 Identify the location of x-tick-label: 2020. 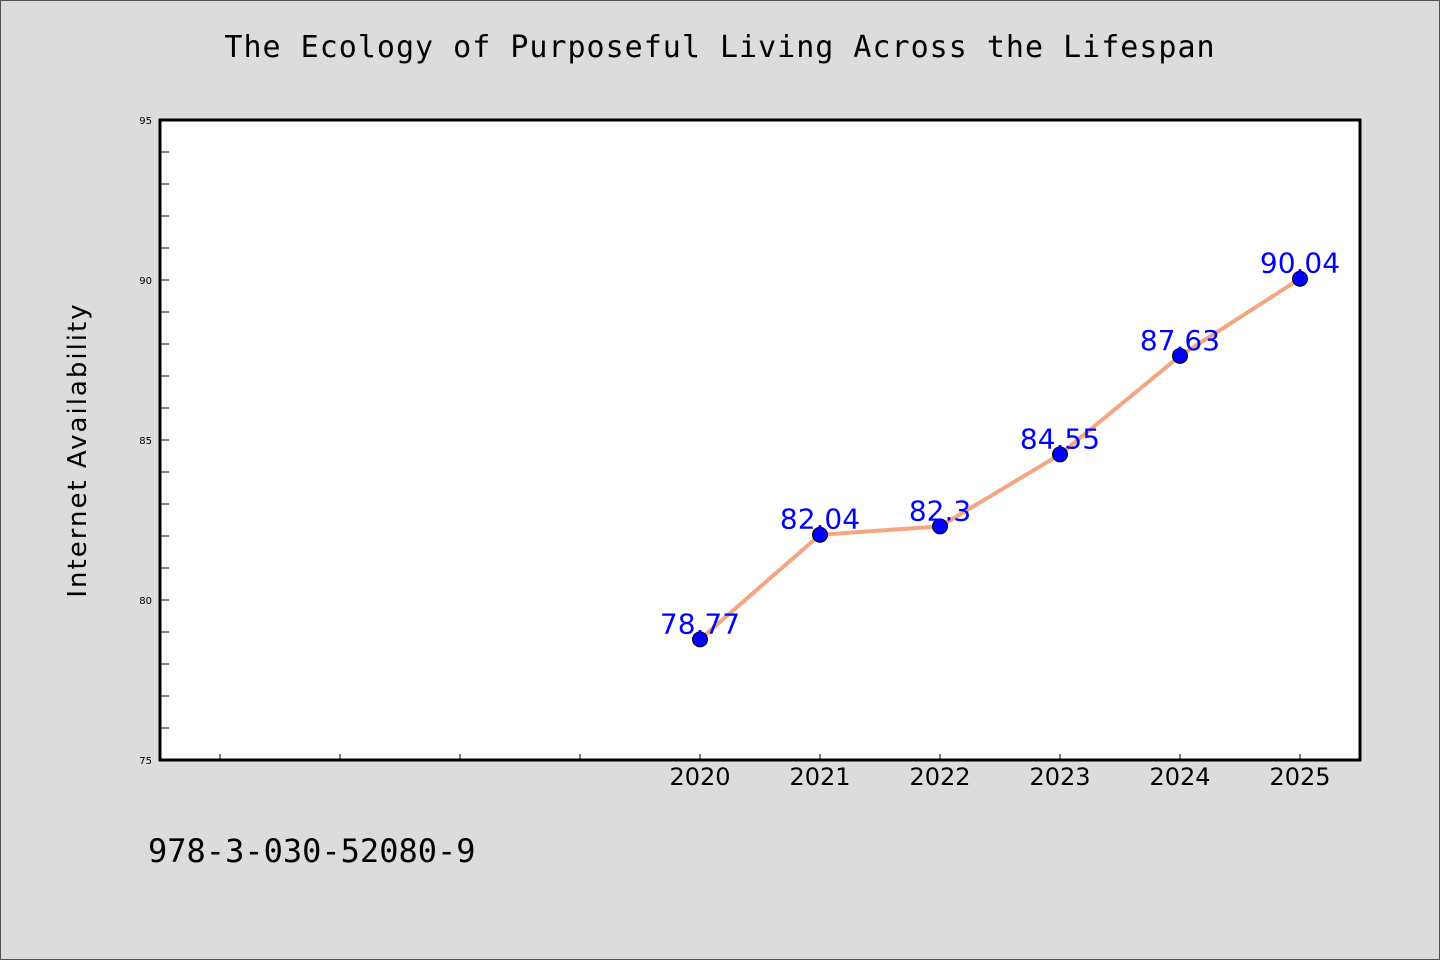
(699, 777).